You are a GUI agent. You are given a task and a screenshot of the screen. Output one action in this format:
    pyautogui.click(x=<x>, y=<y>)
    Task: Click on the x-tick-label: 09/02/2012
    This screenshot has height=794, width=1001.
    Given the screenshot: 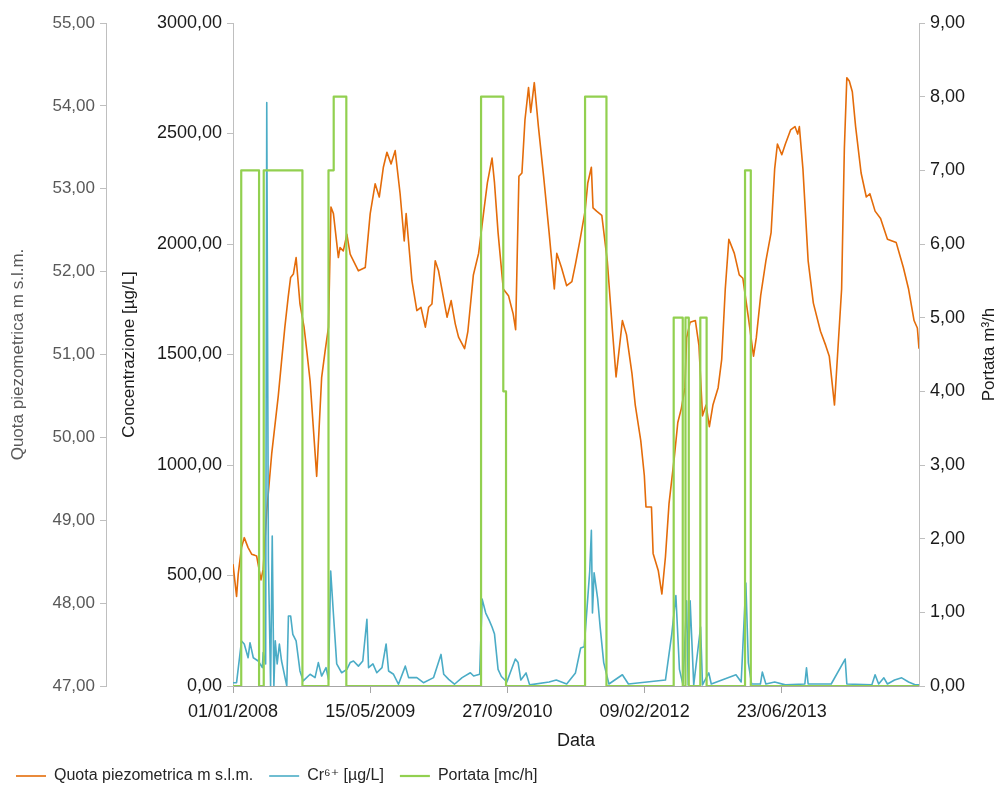 What is the action you would take?
    pyautogui.click(x=644, y=710)
    